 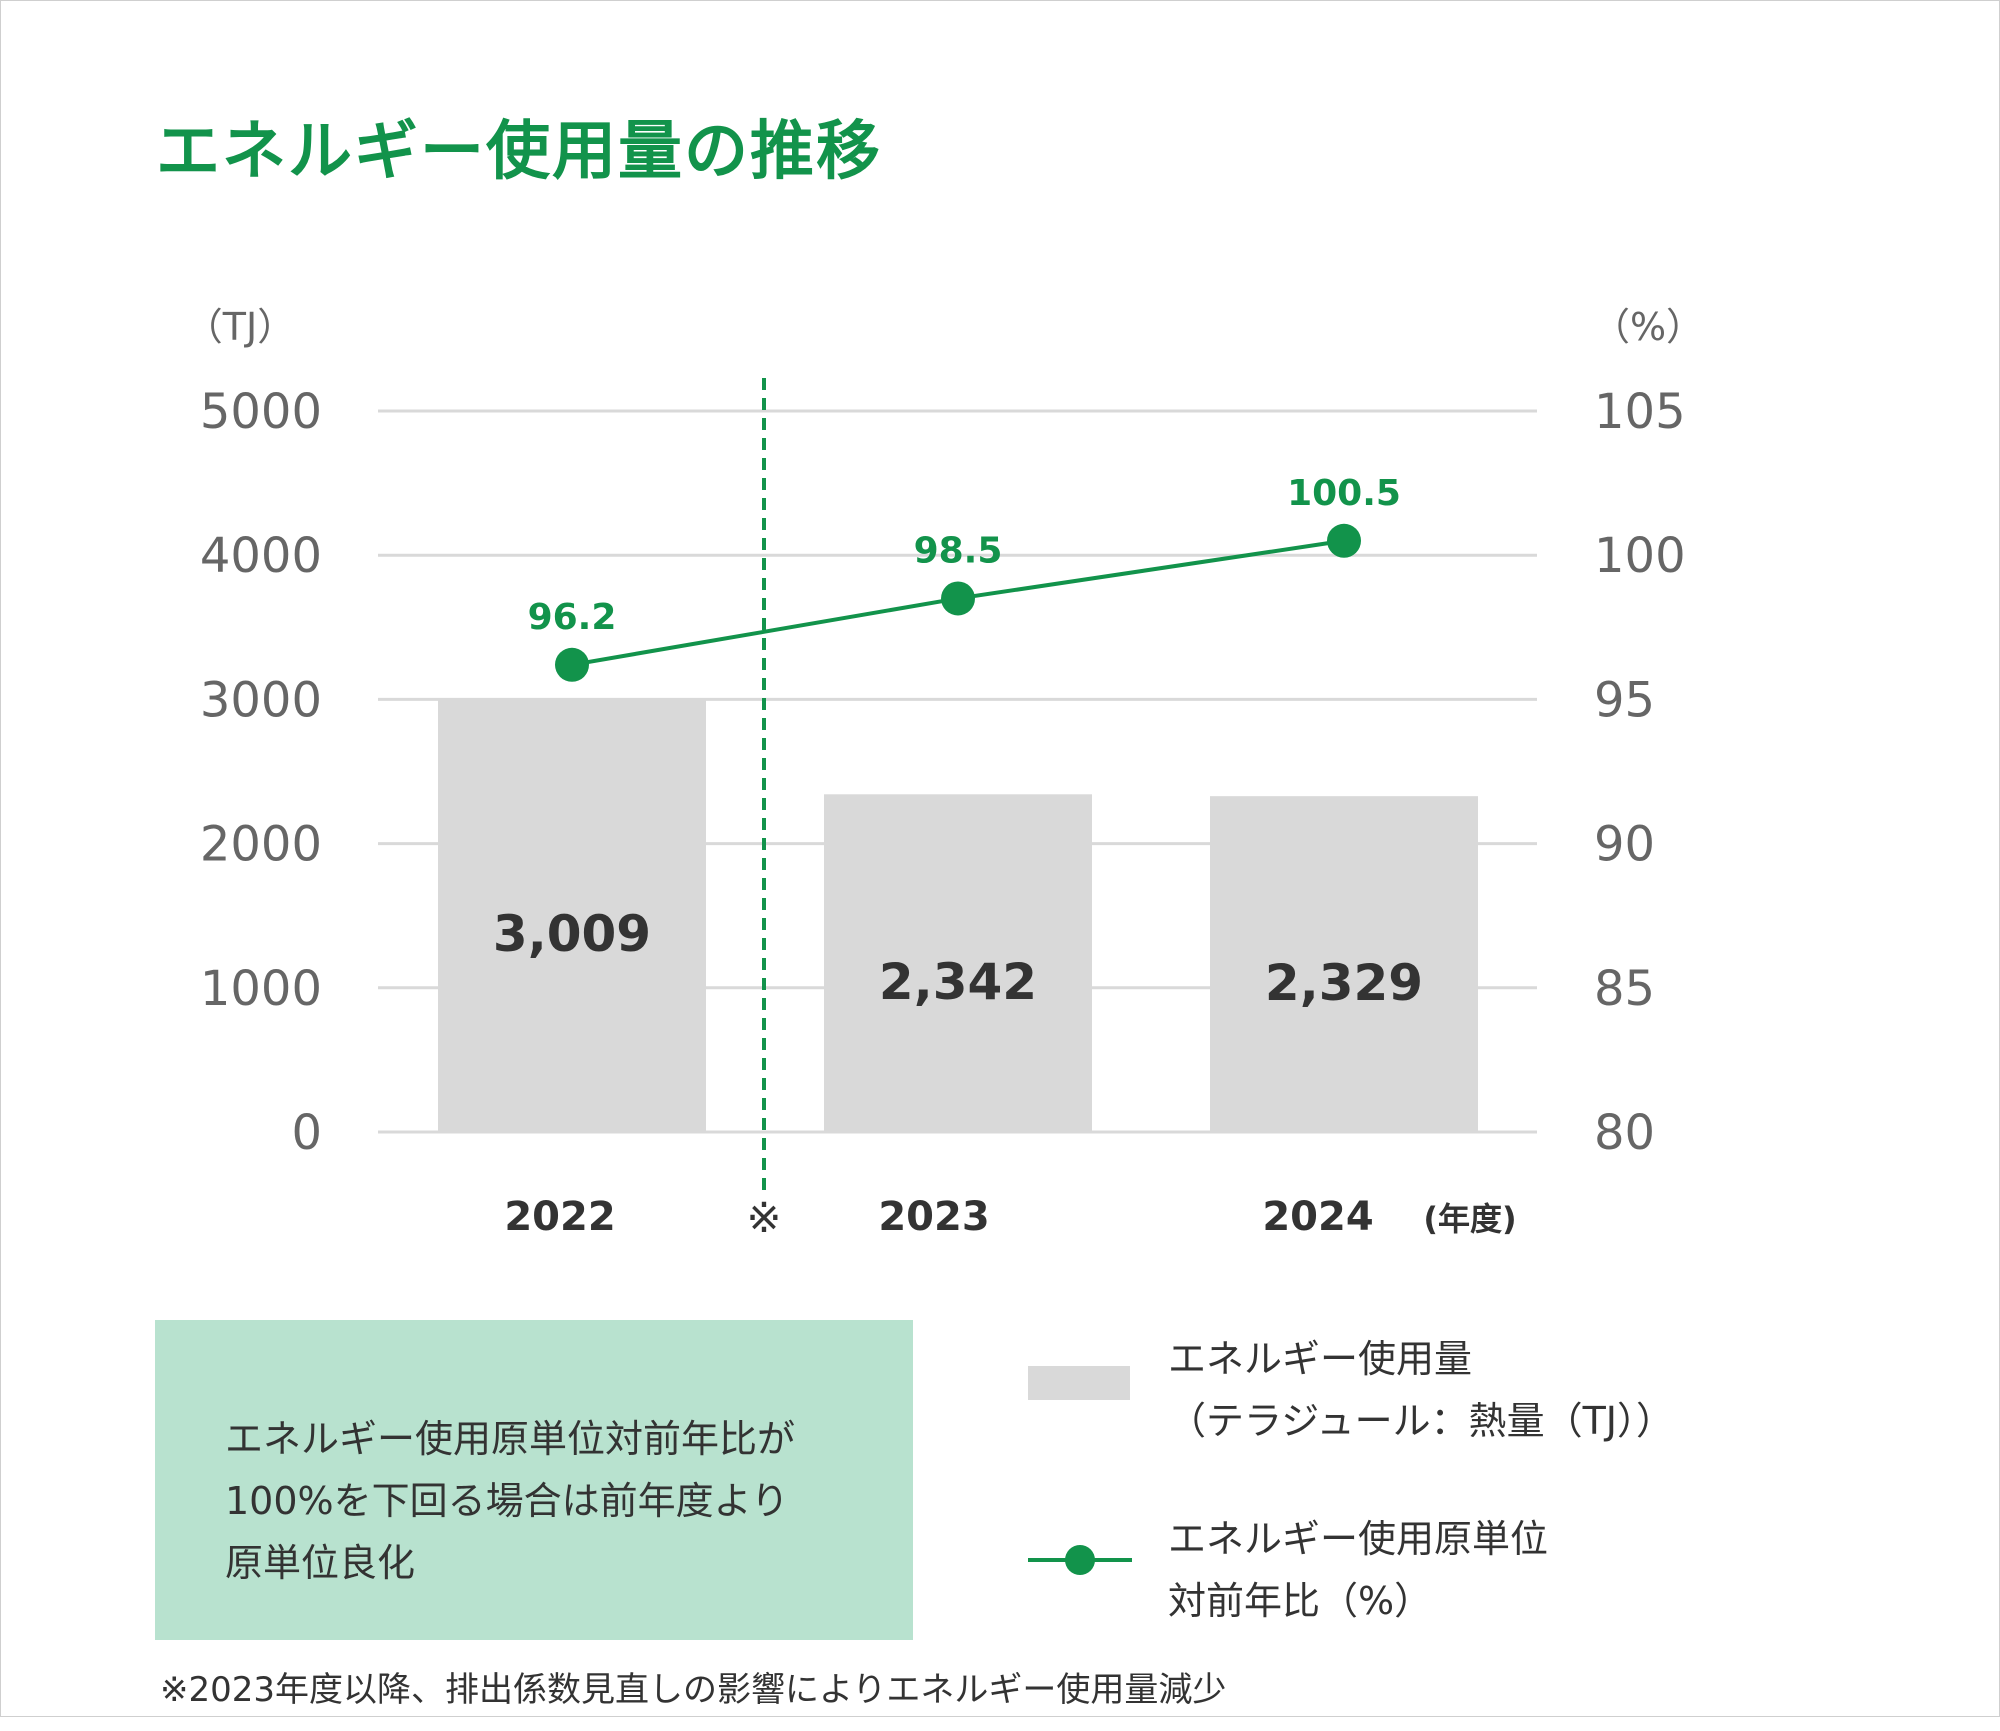 I want to click on bar-value-label: 2,329, so click(x=1344, y=983).